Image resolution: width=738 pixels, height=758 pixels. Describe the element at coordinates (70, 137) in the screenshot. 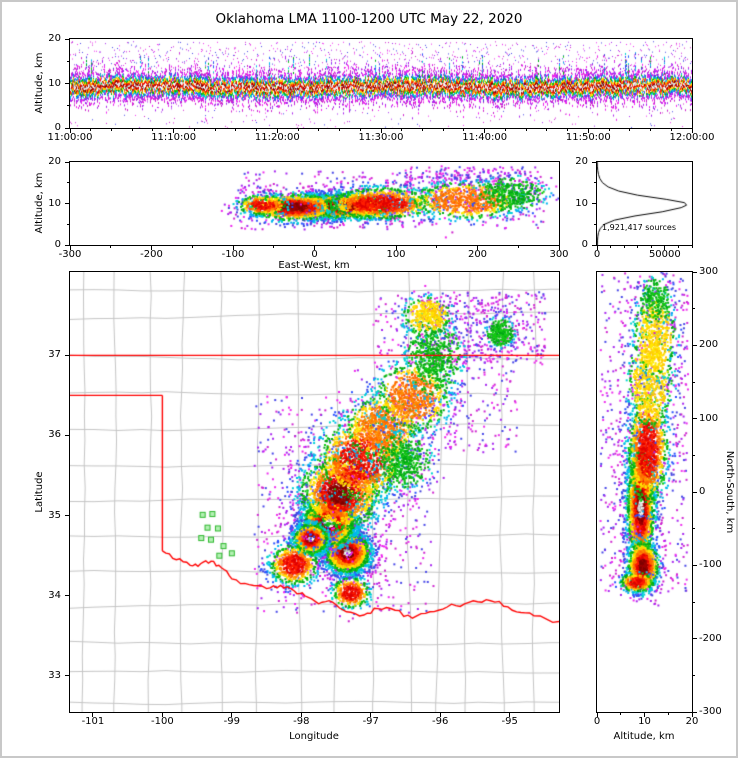

I see `tick-label: 11:00:00` at that location.